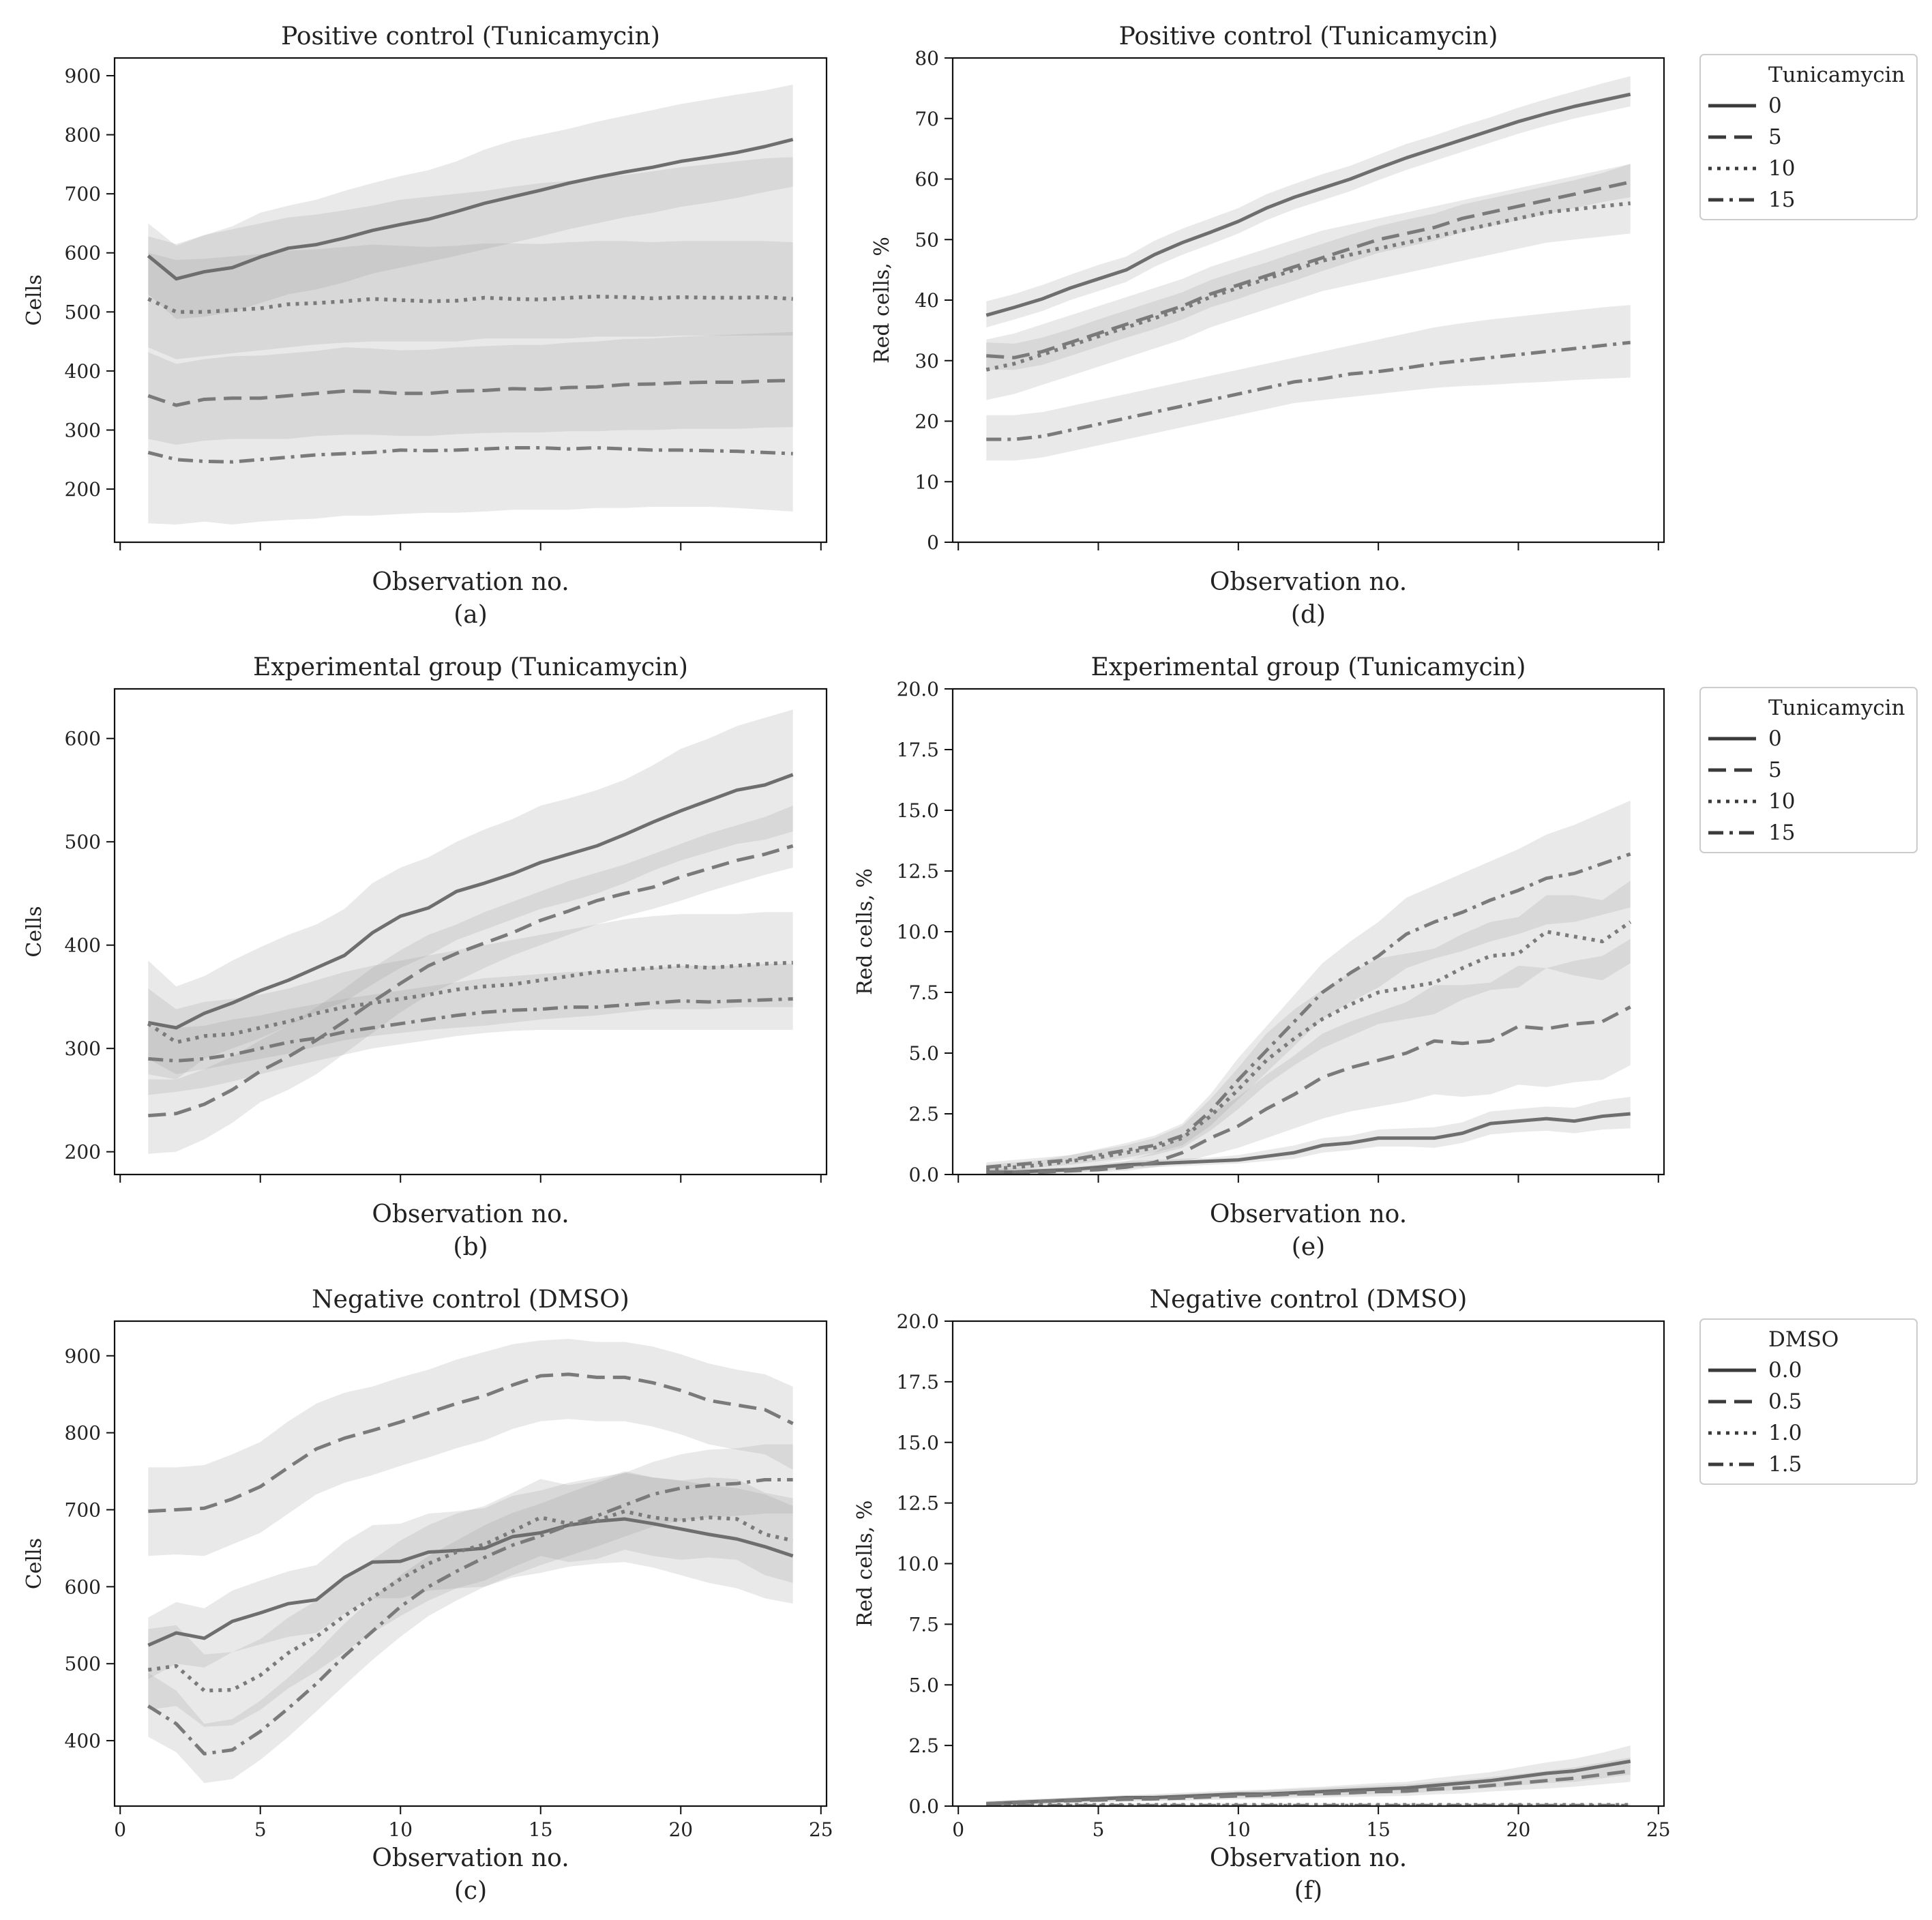  What do you see at coordinates (83, 1356) in the screenshot?
I see `y-tick-label: 900` at bounding box center [83, 1356].